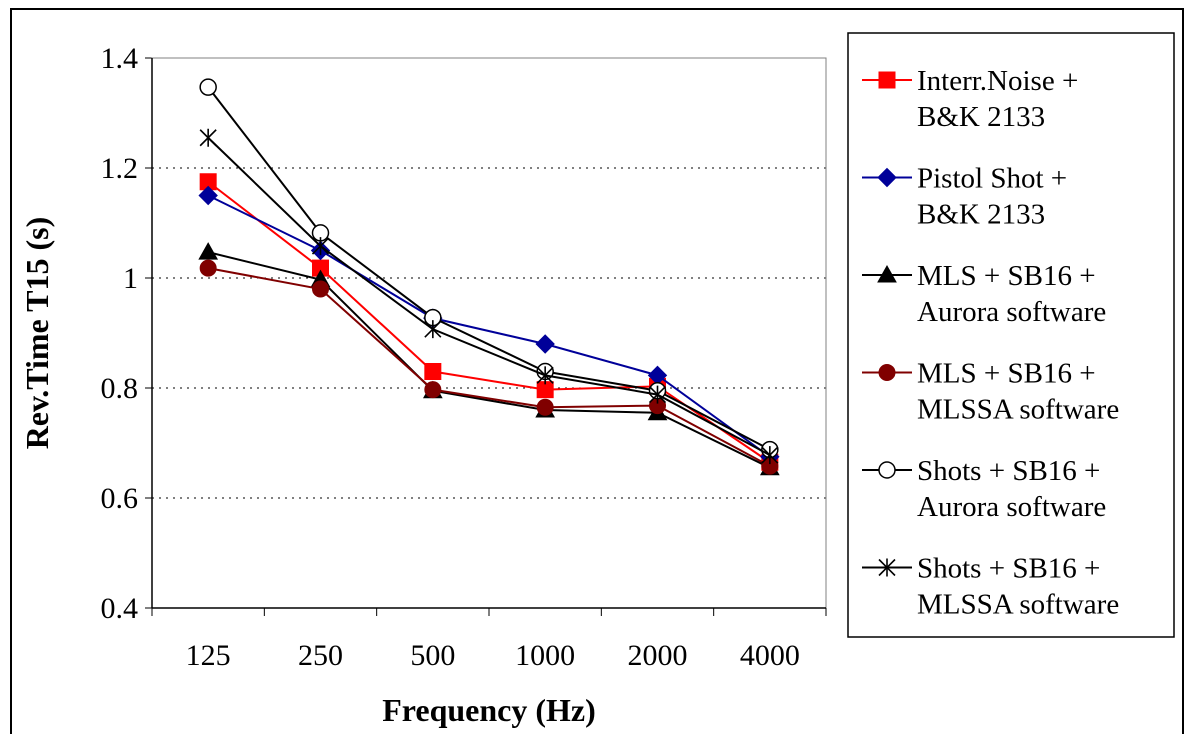  I want to click on x-tick-label: 500, so click(432, 655).